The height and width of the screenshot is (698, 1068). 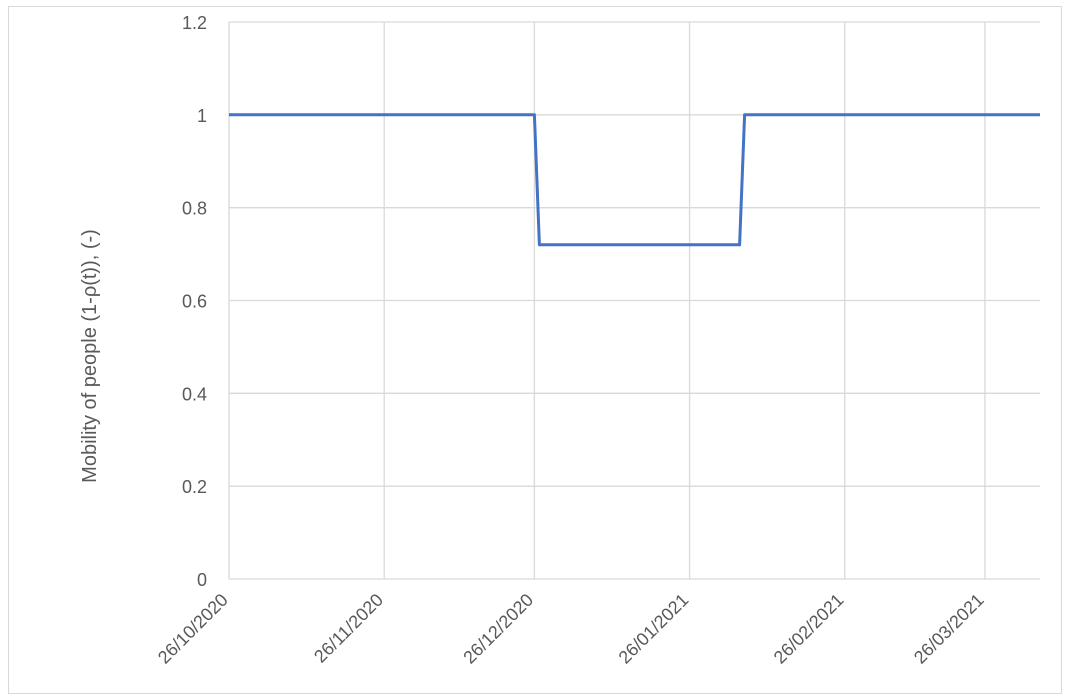 I want to click on y-tick-label: 0.6, so click(x=194, y=302).